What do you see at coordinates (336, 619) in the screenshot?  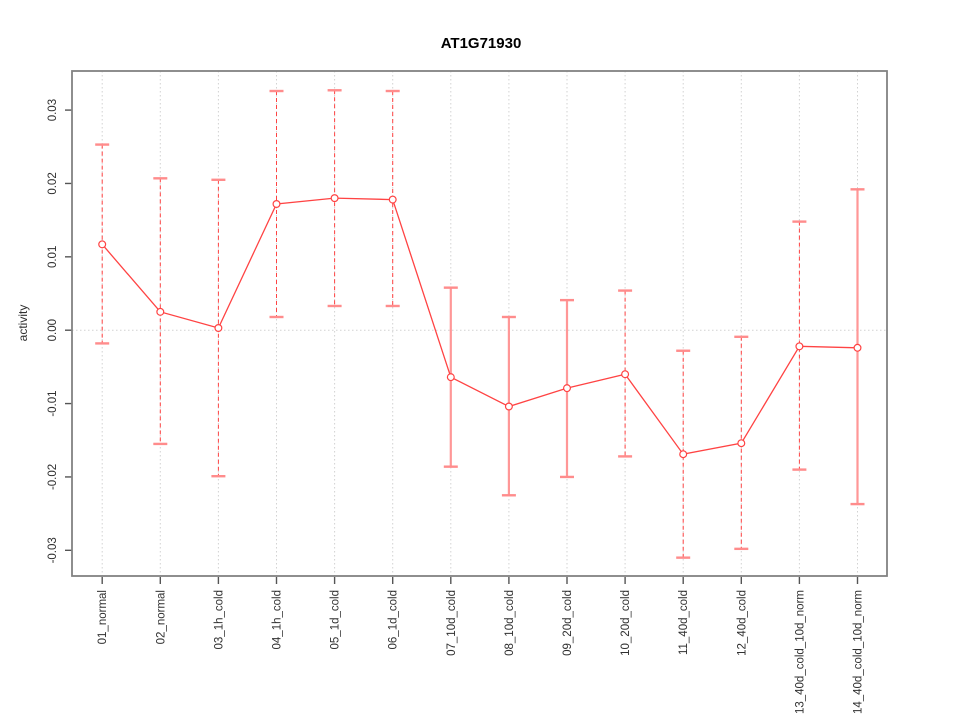 I see `x-tick-label: 05_1d_cold` at bounding box center [336, 619].